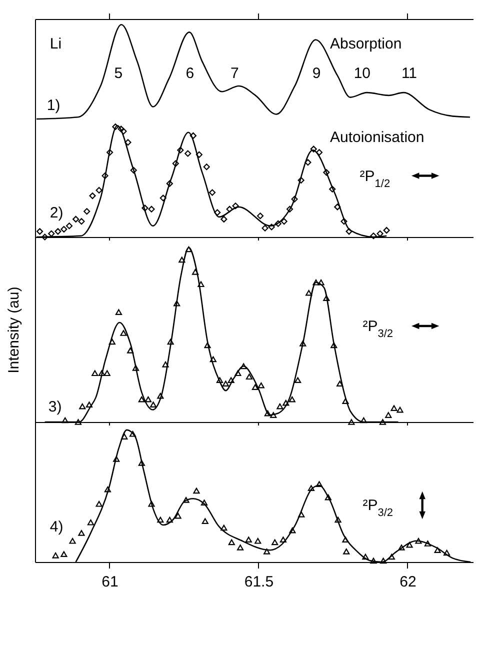 Image resolution: width=486 pixels, height=657 pixels. Describe the element at coordinates (409, 73) in the screenshot. I see `annotation: 11` at that location.